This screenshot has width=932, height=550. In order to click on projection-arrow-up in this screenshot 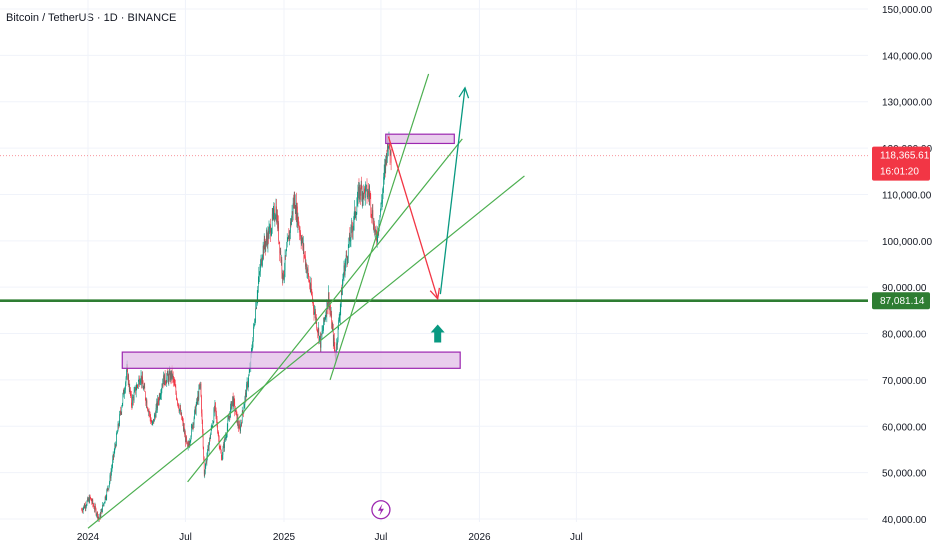, I will do `click(452, 191)`.